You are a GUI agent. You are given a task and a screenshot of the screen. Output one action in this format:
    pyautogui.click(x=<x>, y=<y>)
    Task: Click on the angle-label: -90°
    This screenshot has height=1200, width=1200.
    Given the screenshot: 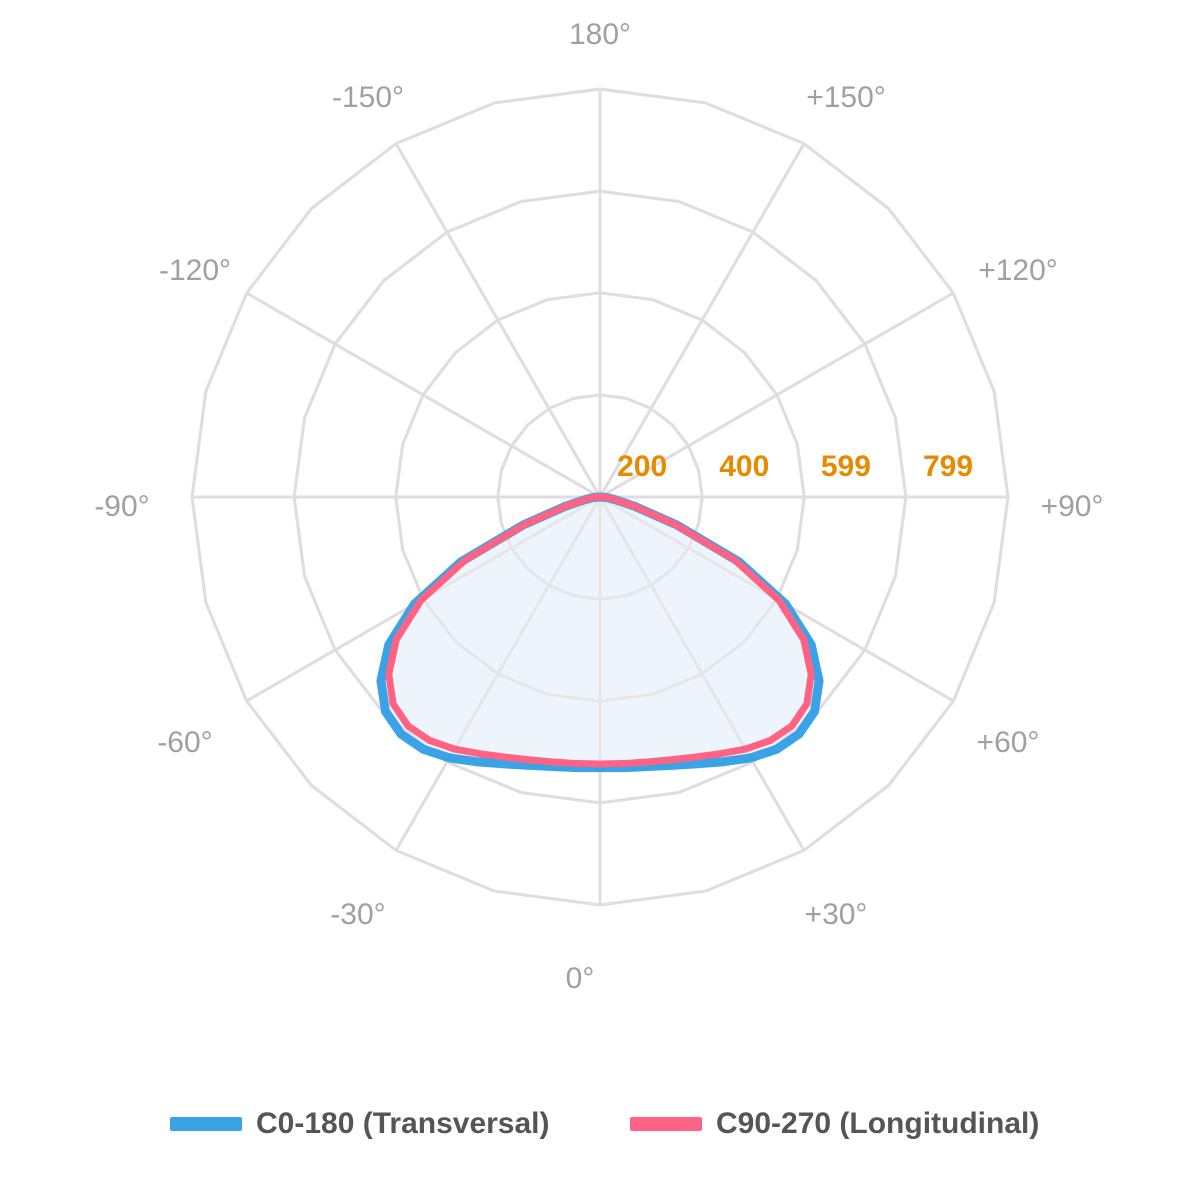 What is the action you would take?
    pyautogui.click(x=121, y=506)
    